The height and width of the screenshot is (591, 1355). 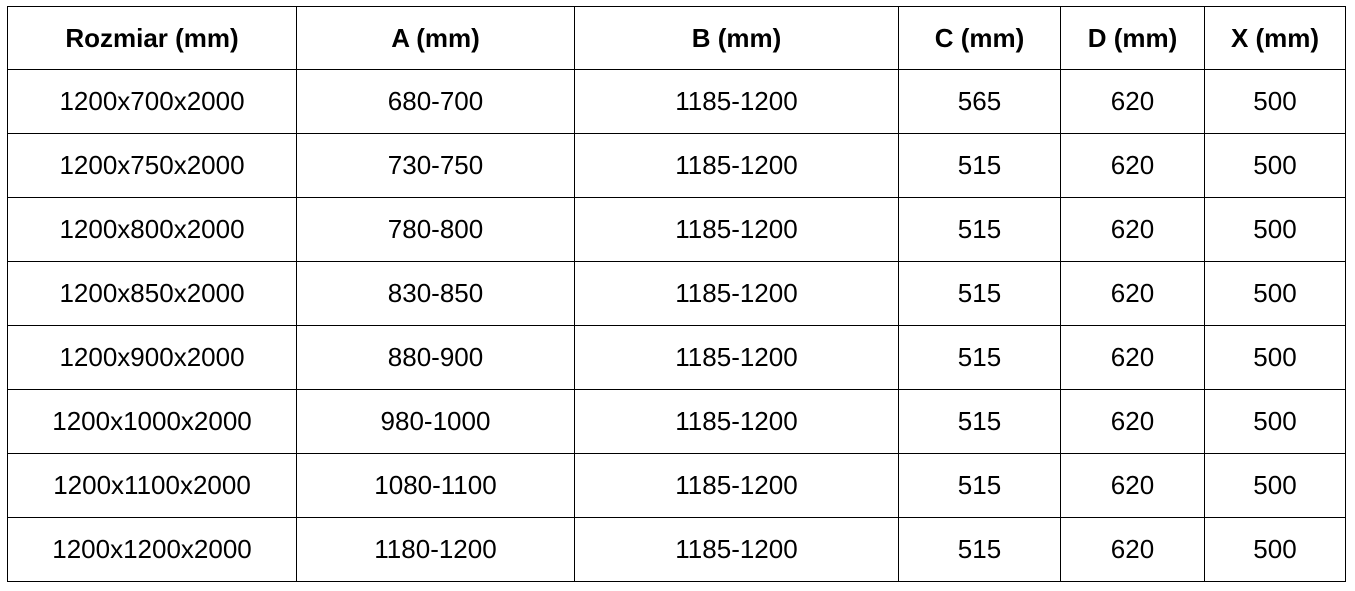 I want to click on table-cell: 1080-1100, so click(x=435, y=485).